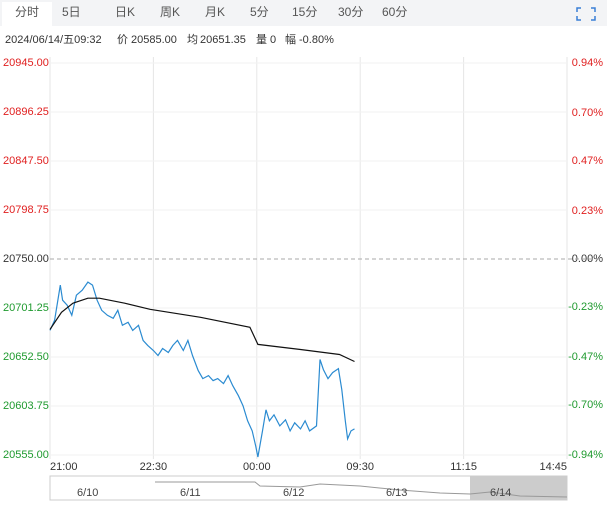 The width and height of the screenshot is (607, 511). I want to click on y-tick-label: 20798.75, so click(26, 210).